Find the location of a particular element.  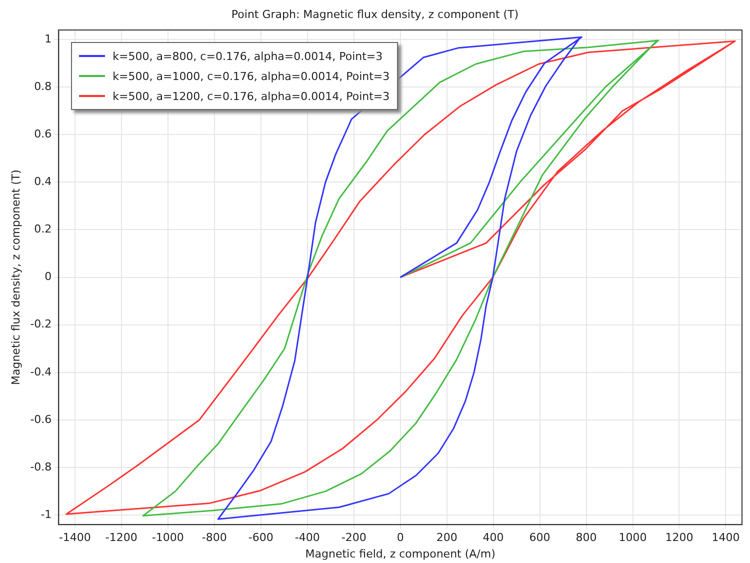

y-tick-label: 0.8 is located at coordinates (43, 86).